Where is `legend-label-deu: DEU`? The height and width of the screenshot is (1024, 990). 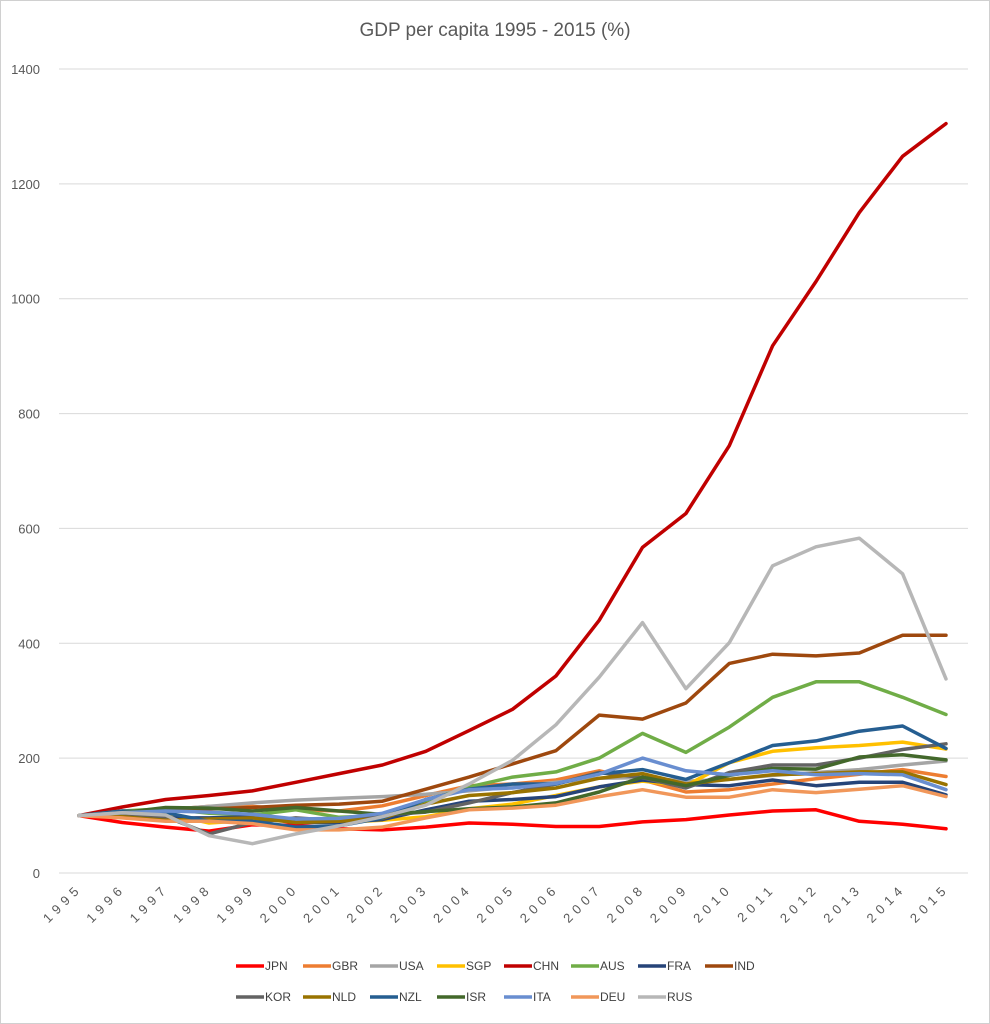 legend-label-deu: DEU is located at coordinates (612, 997).